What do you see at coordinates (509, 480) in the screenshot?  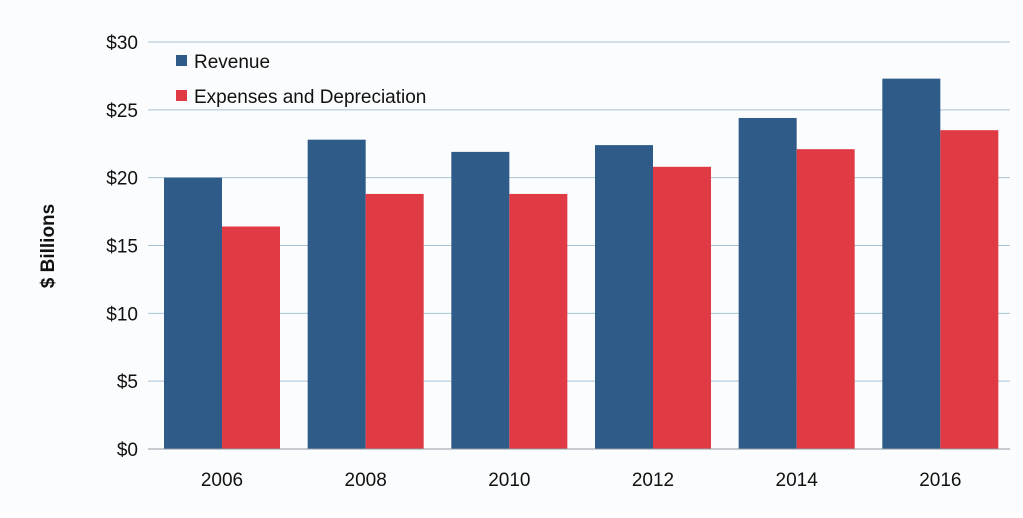 I see `x-tick-label: 2010` at bounding box center [509, 480].